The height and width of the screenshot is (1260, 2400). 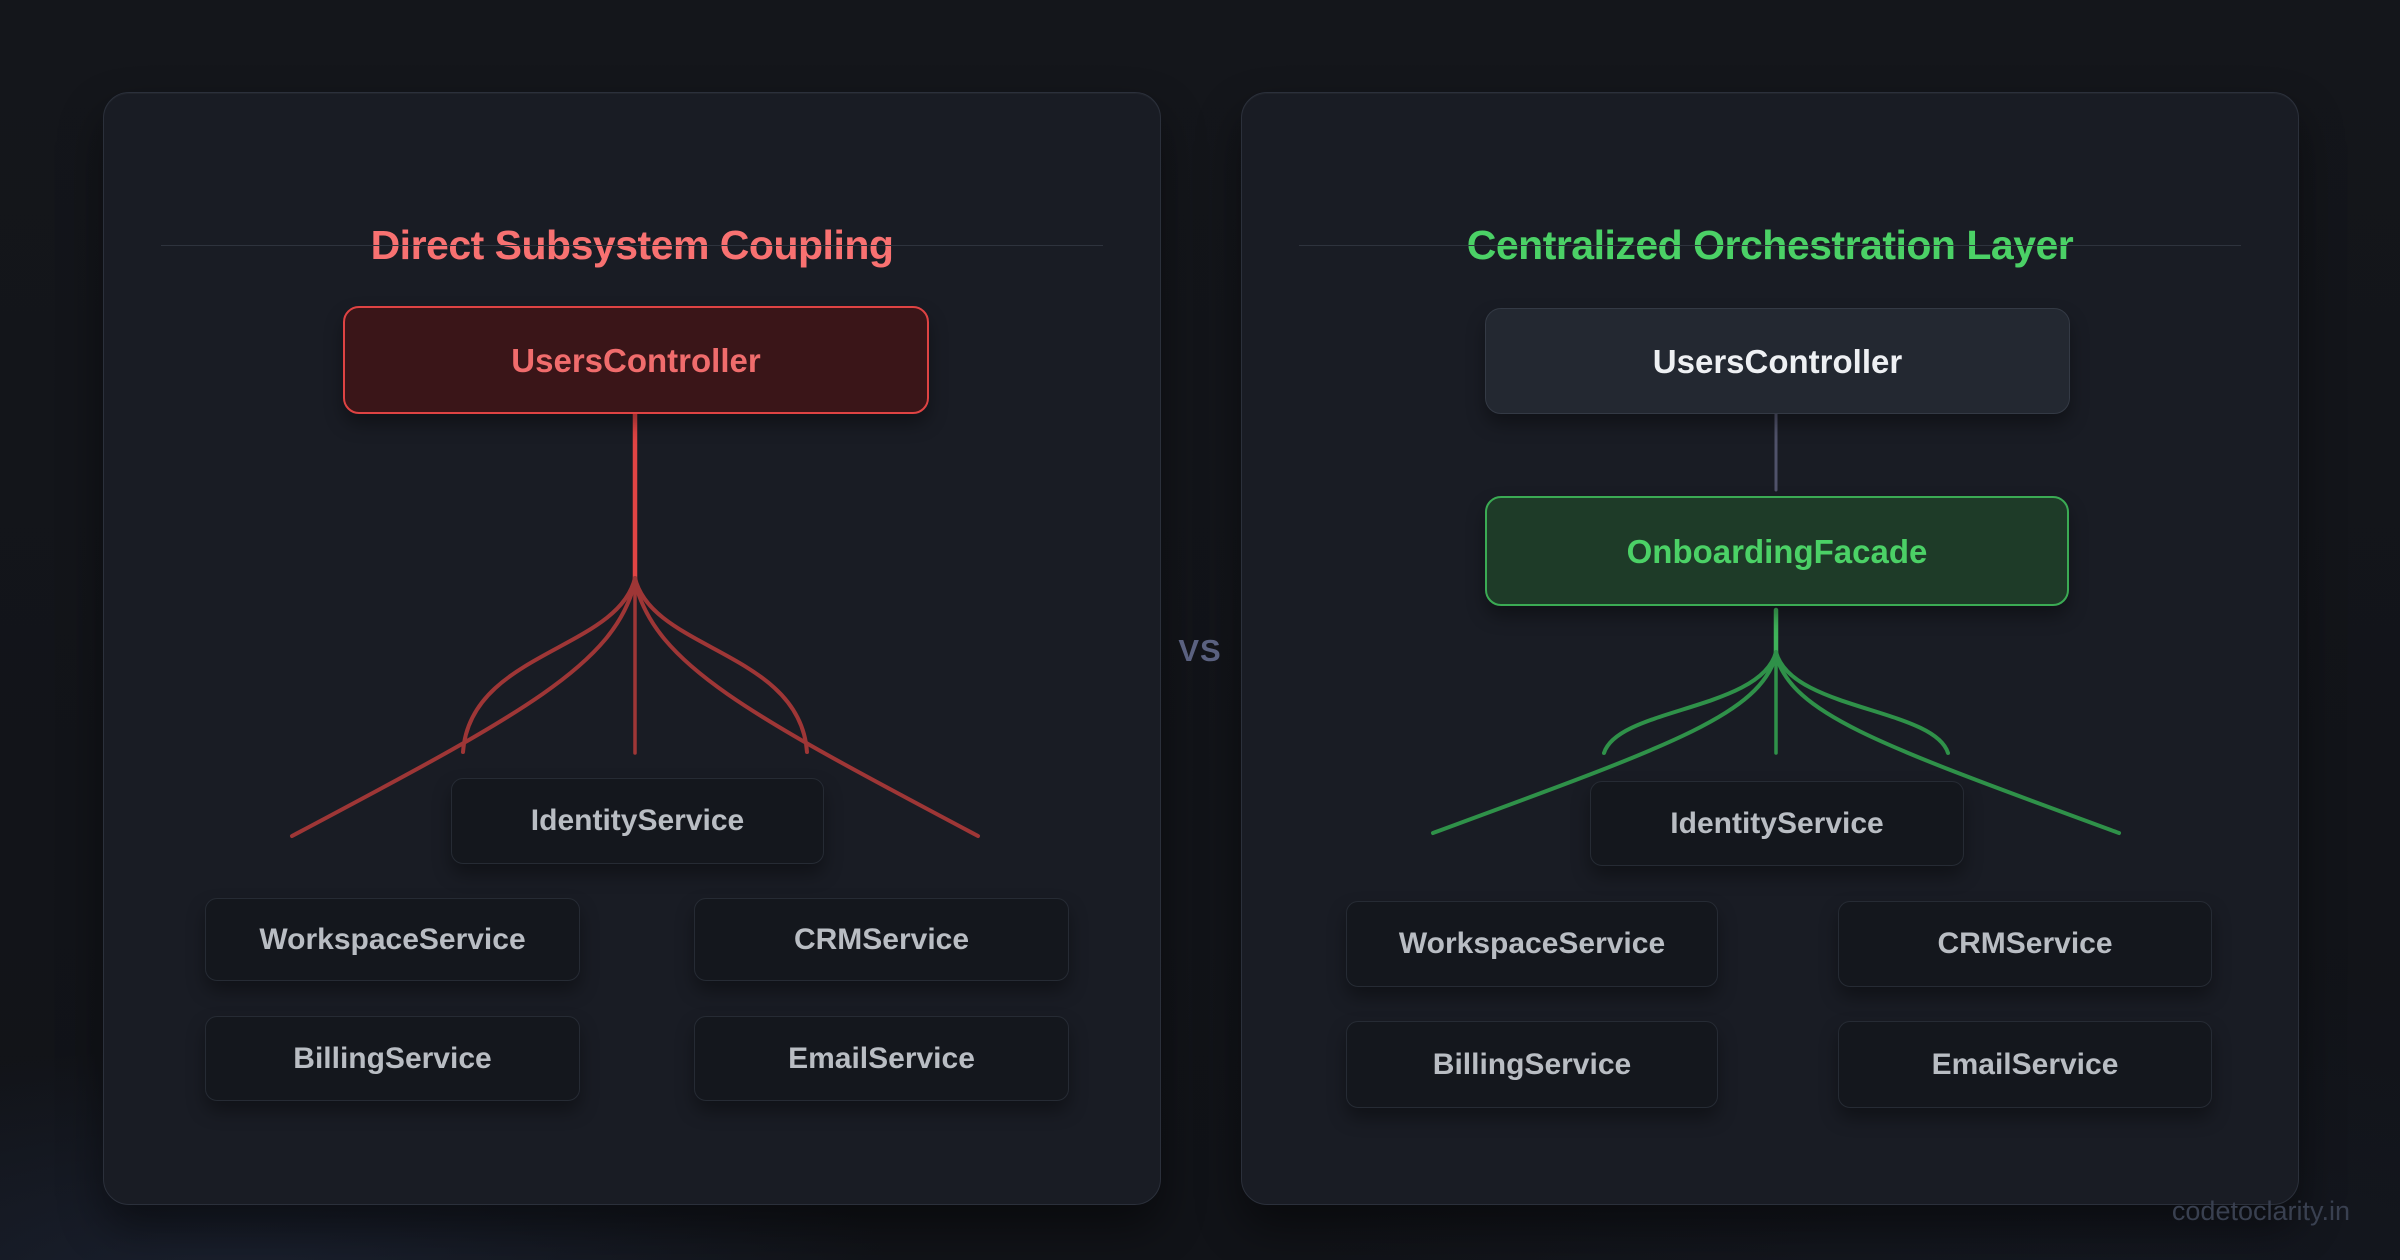 I want to click on right-title-divider, so click(x=1770, y=245).